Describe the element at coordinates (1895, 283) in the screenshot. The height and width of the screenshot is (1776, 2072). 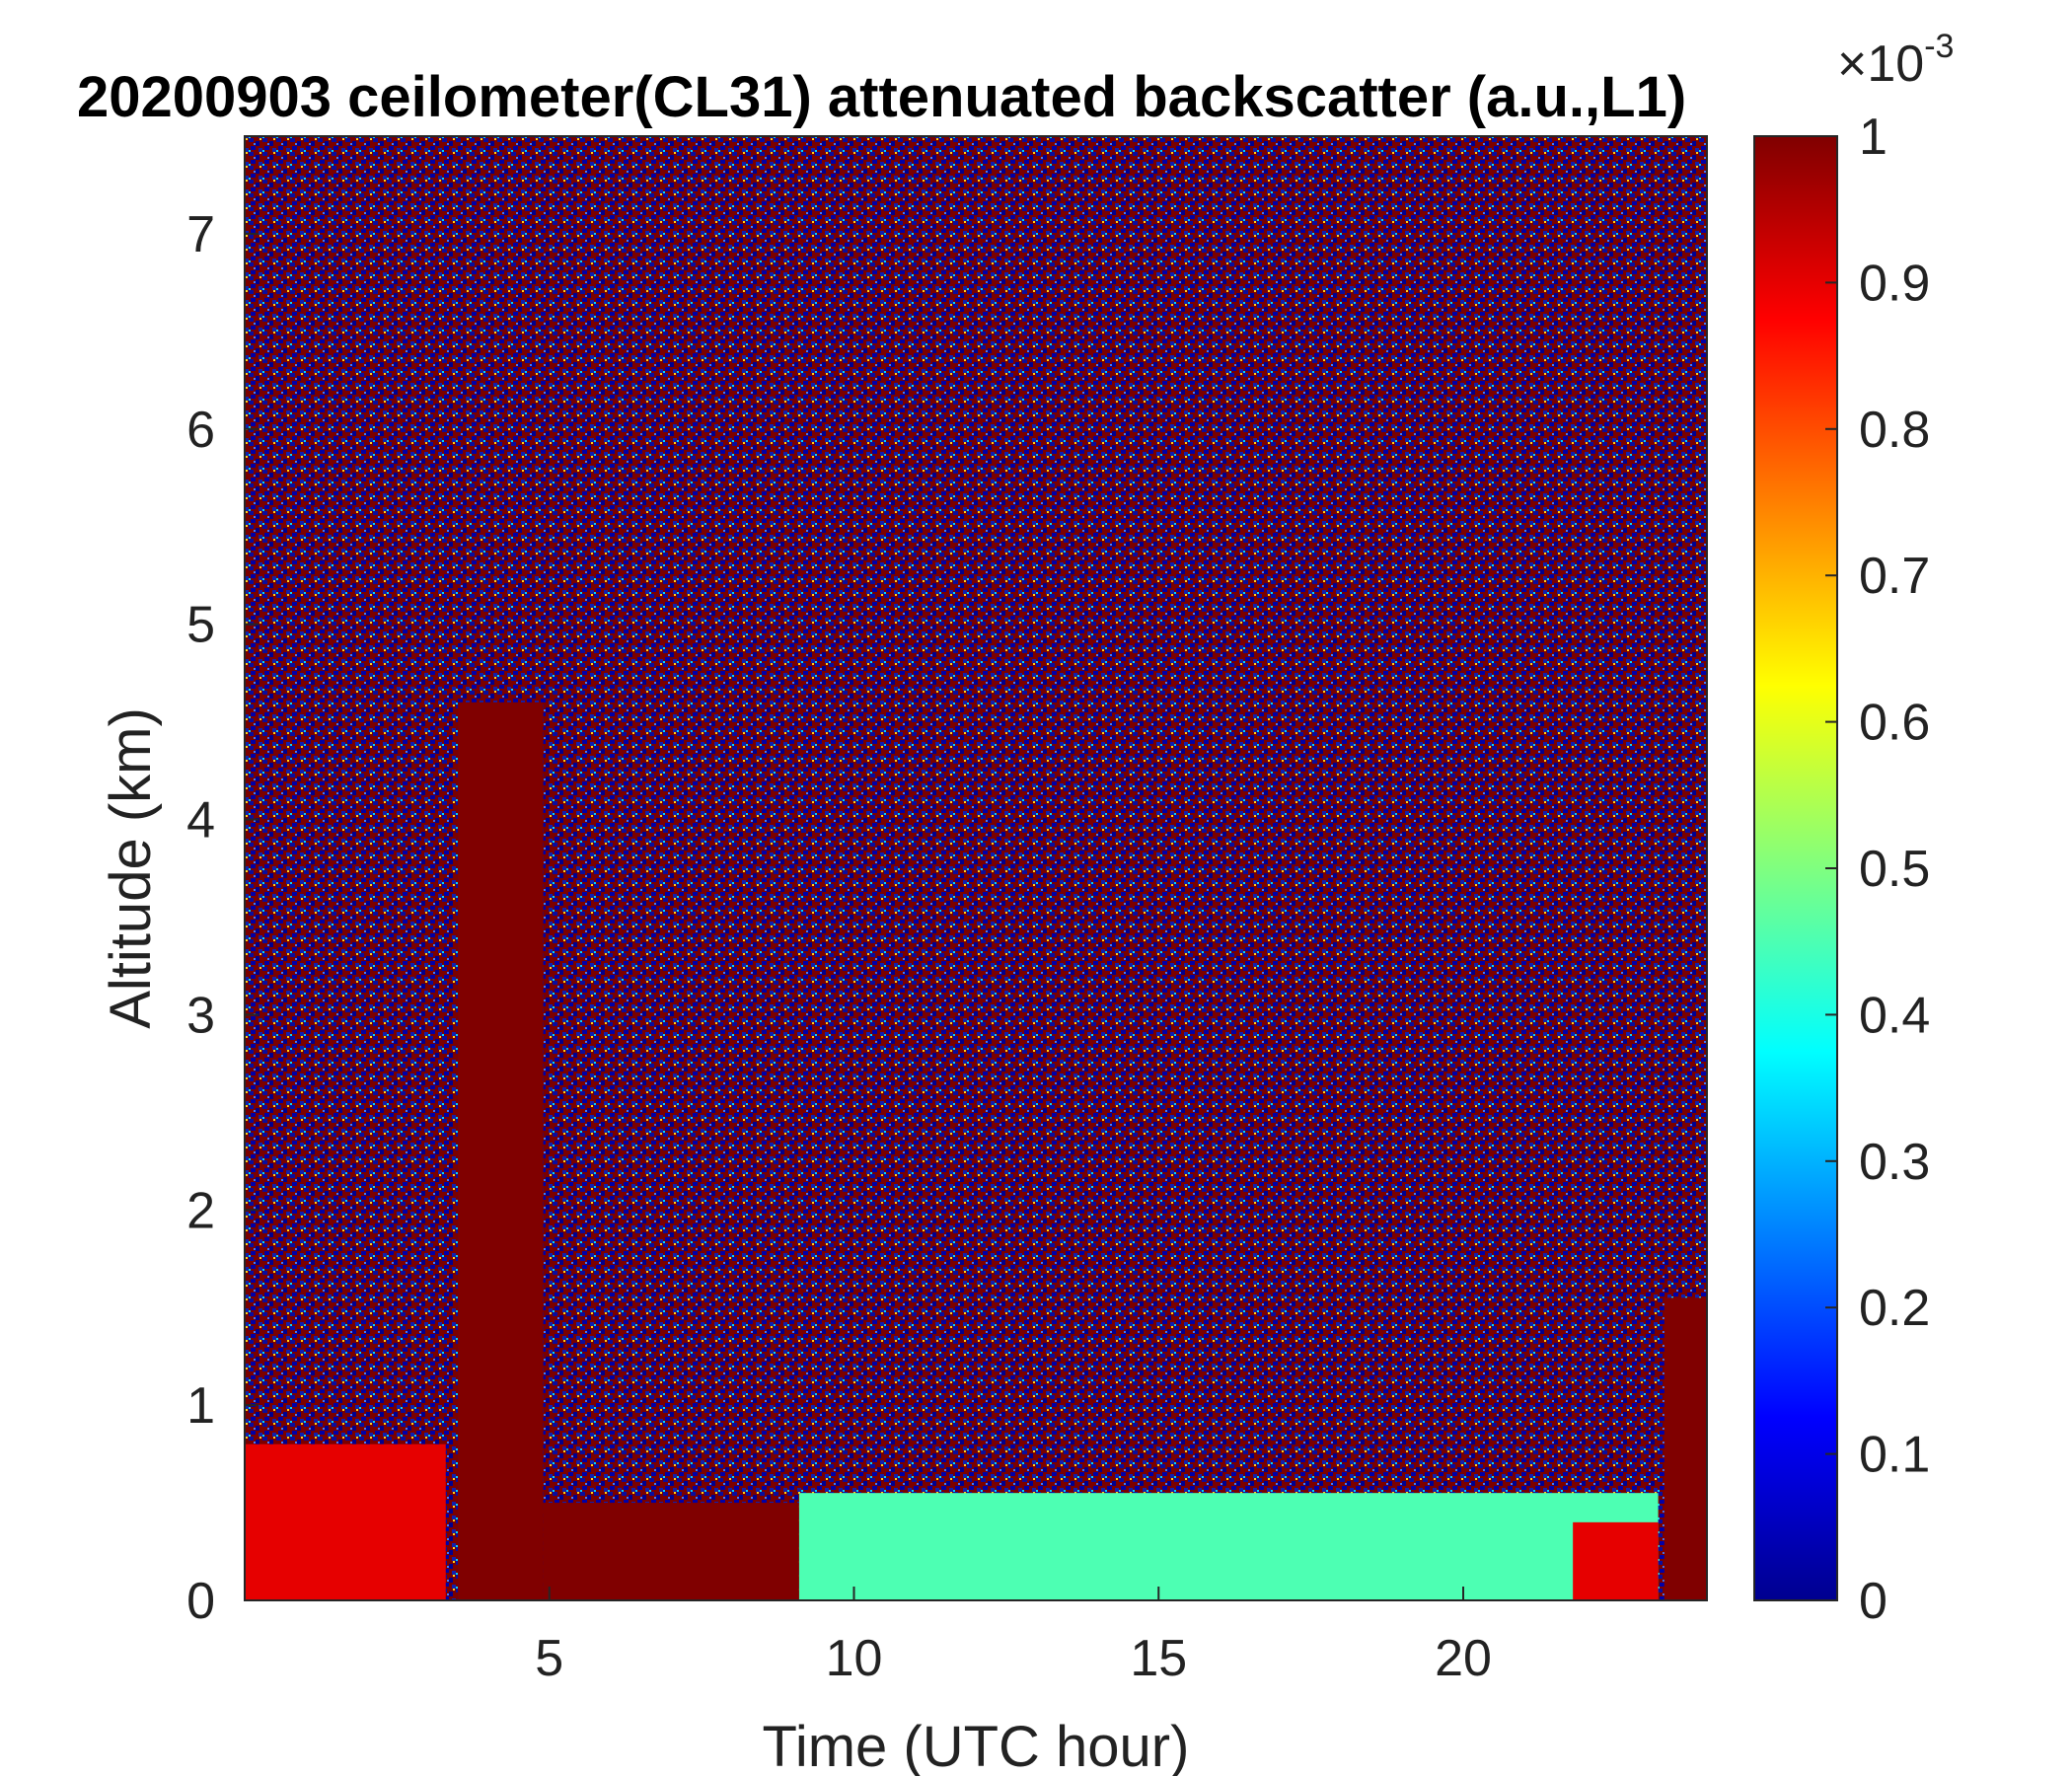
I see `colorbar-tick-label: 0.9` at that location.